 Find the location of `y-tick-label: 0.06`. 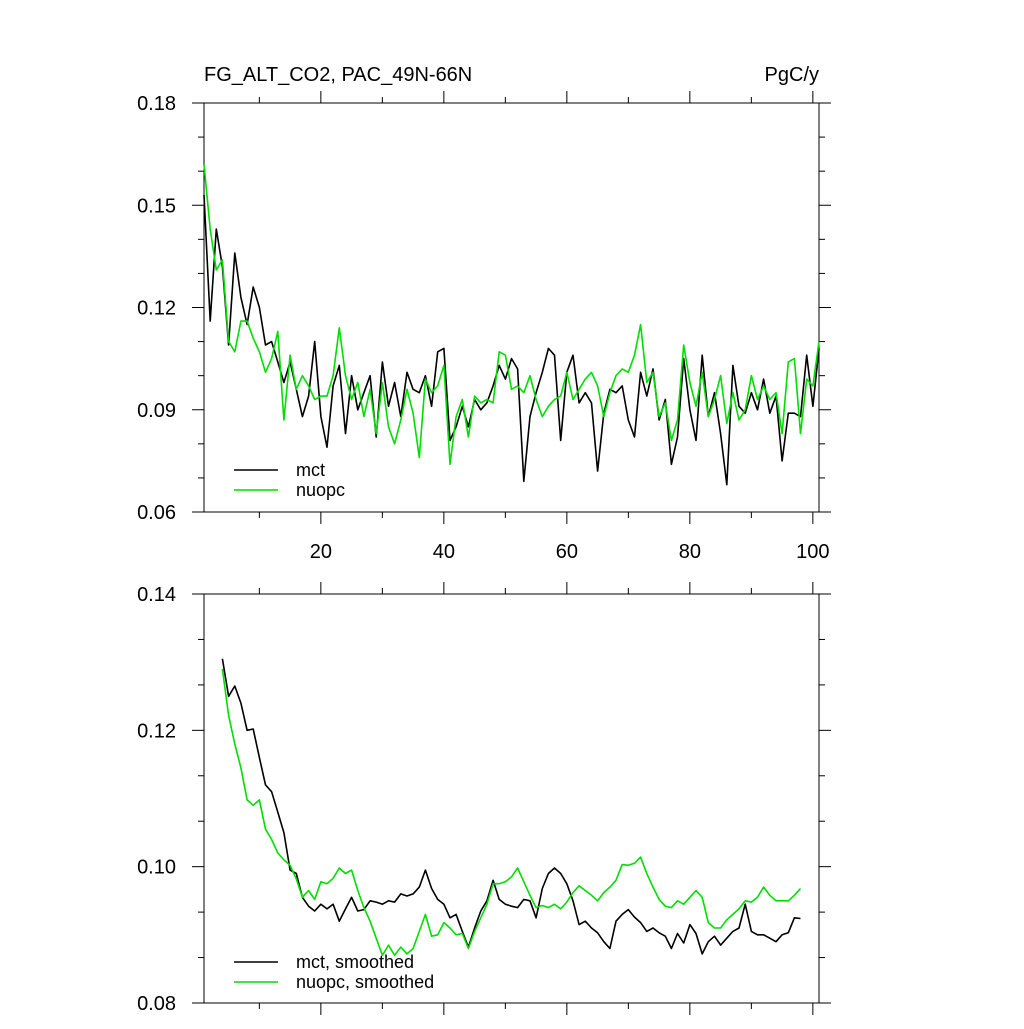

y-tick-label: 0.06 is located at coordinates (156, 513).